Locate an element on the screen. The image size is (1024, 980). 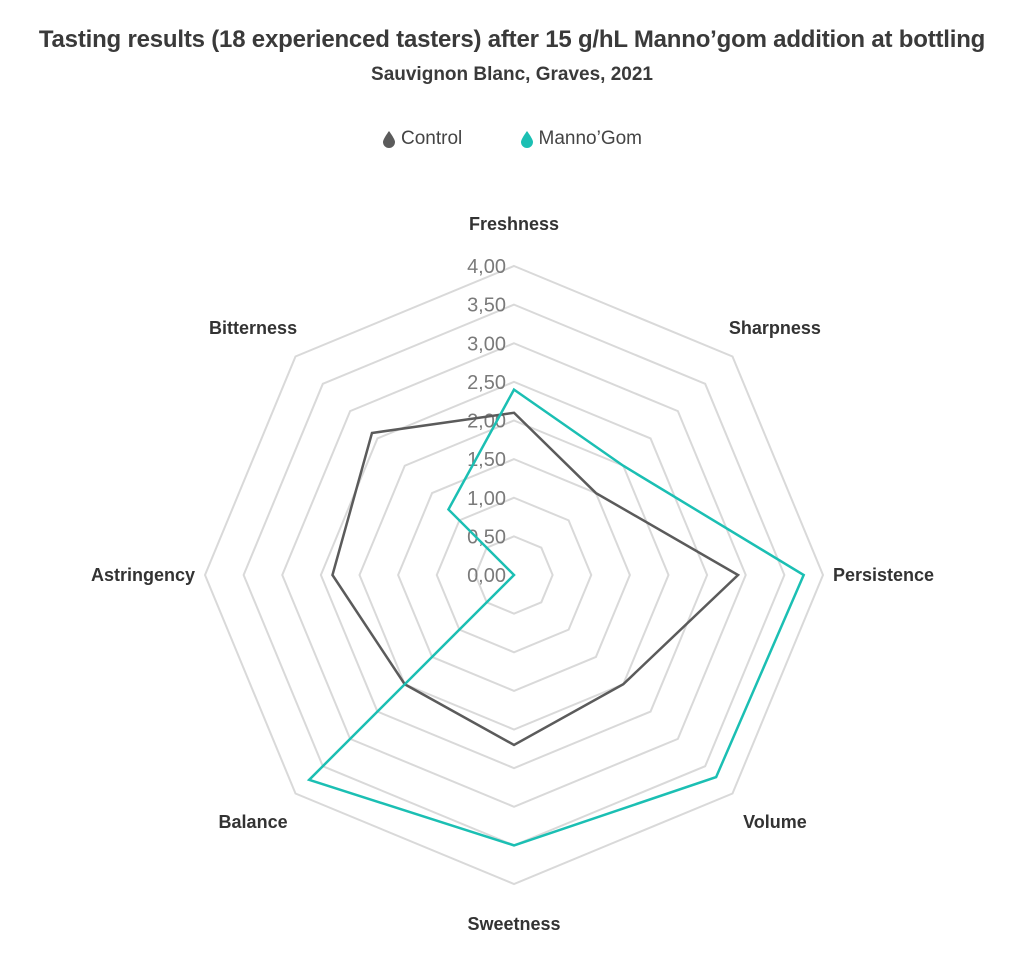
legend-item-control: Control is located at coordinates (422, 139).